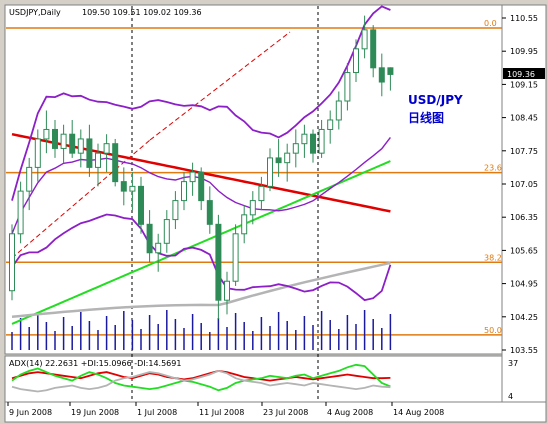 The width and height of the screenshot is (548, 424). Describe the element at coordinates (513, 363) in the screenshot. I see `indicator-tick-label: 37` at that location.